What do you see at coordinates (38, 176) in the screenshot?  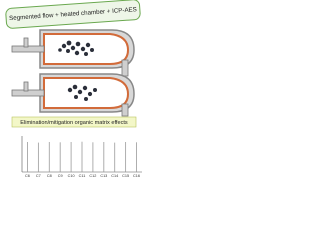 I see `x-tick-label: C7` at bounding box center [38, 176].